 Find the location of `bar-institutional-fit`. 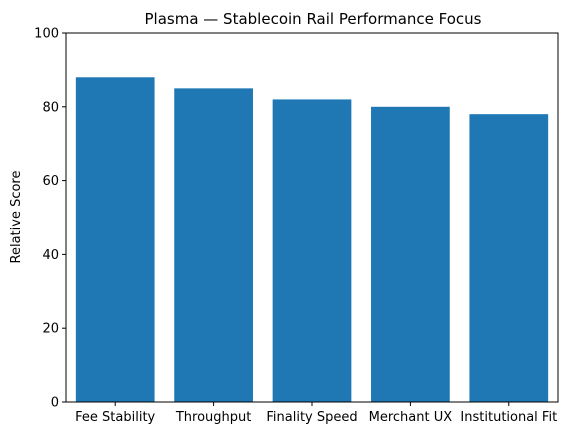

bar-institutional-fit is located at coordinates (509, 258).